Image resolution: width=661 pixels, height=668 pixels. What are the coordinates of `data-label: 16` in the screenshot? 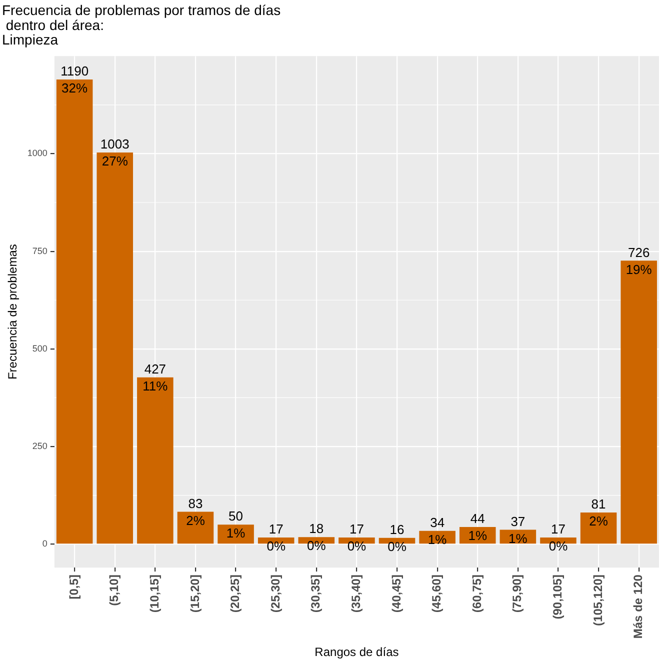 It's located at (397, 529).